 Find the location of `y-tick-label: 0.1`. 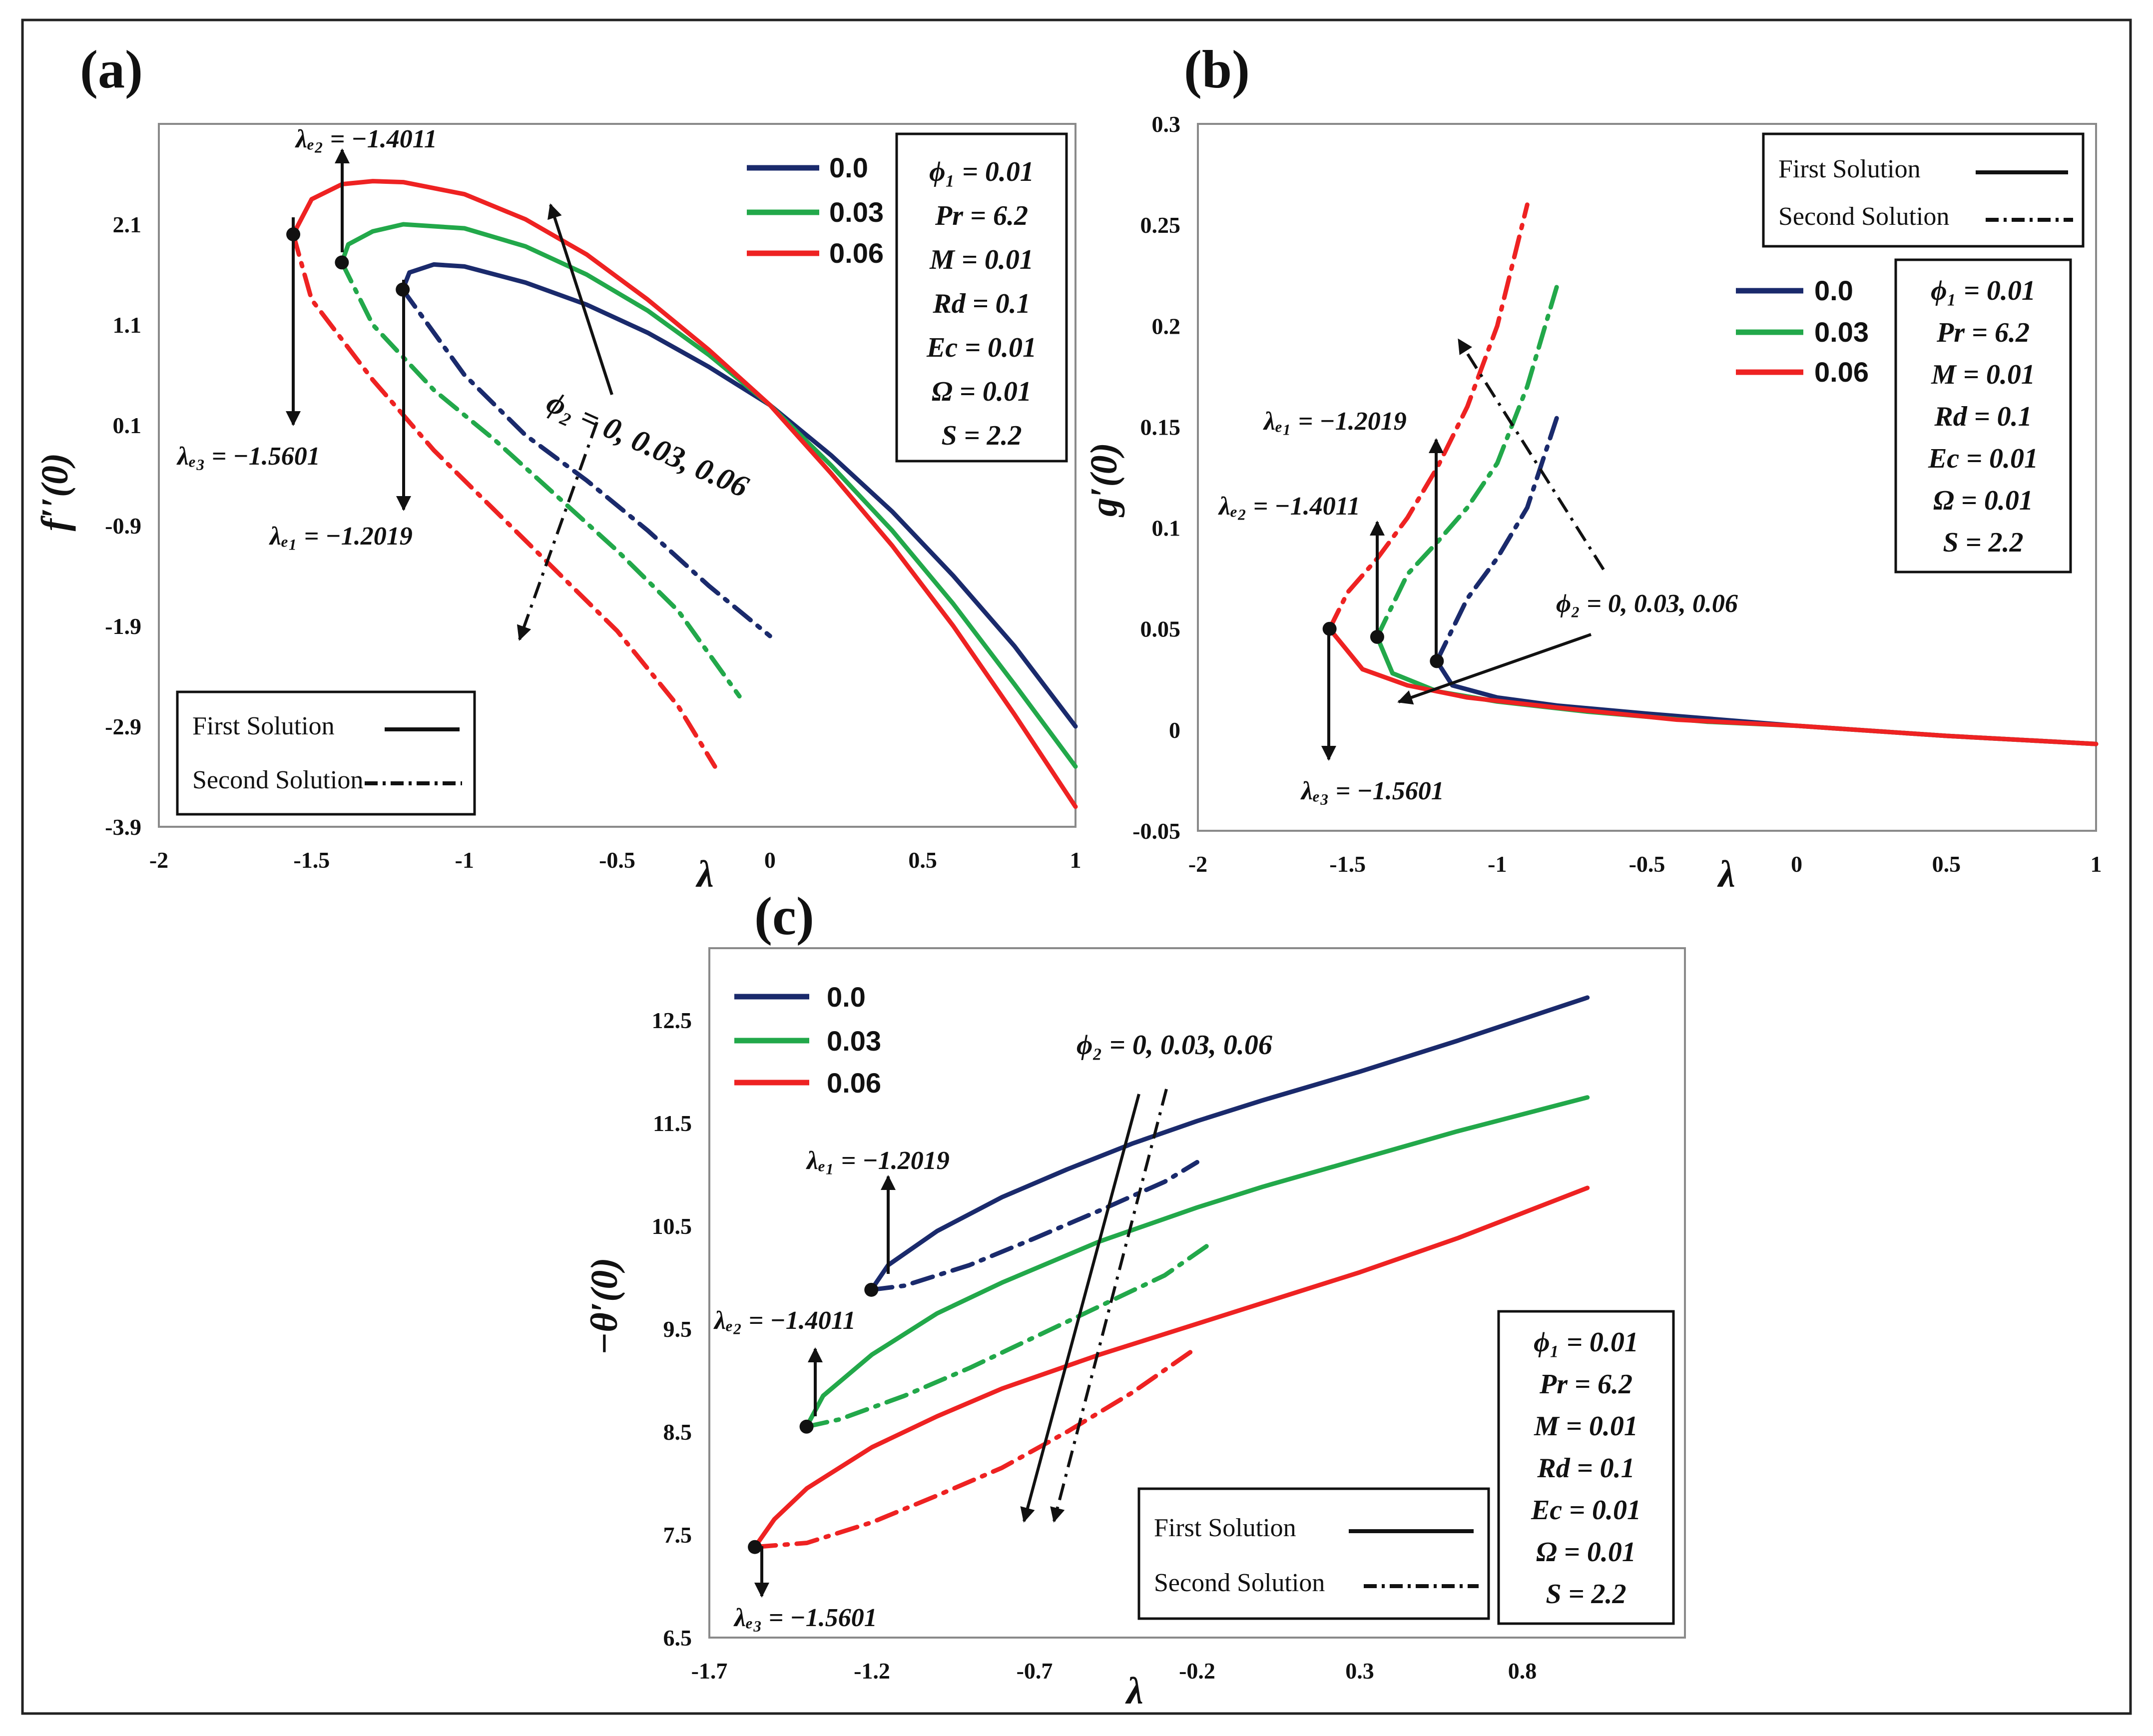

y-tick-label: 0.1 is located at coordinates (1166, 528).